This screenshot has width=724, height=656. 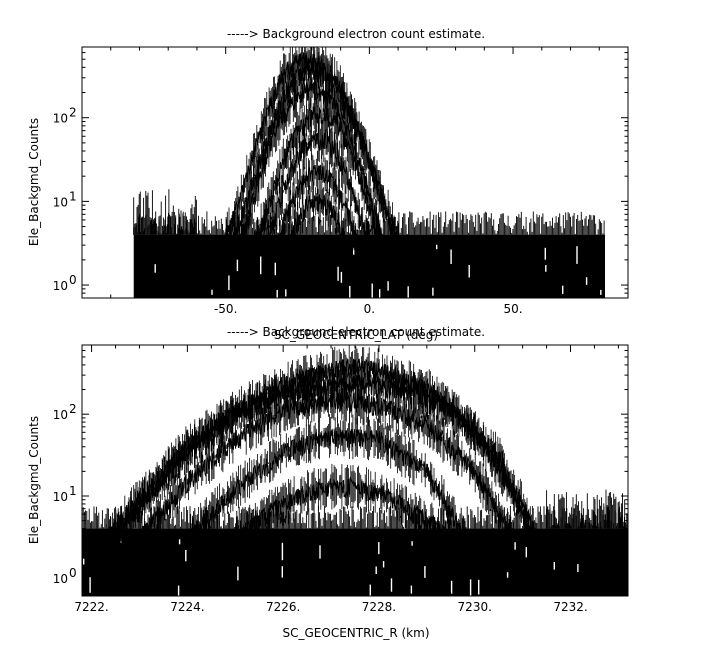 I want to click on bottom-y-axis-label: Ele_Backgmd_Counts, so click(x=34, y=480).